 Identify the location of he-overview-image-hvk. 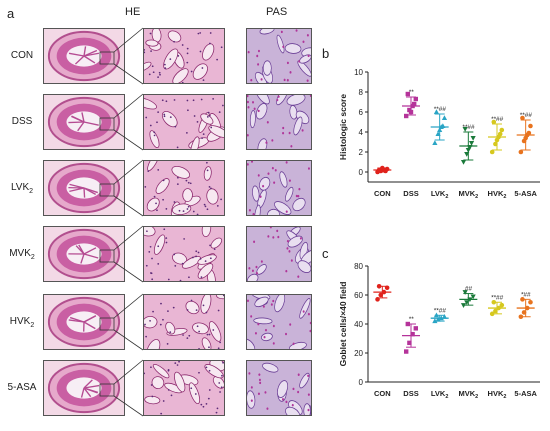
(84, 322).